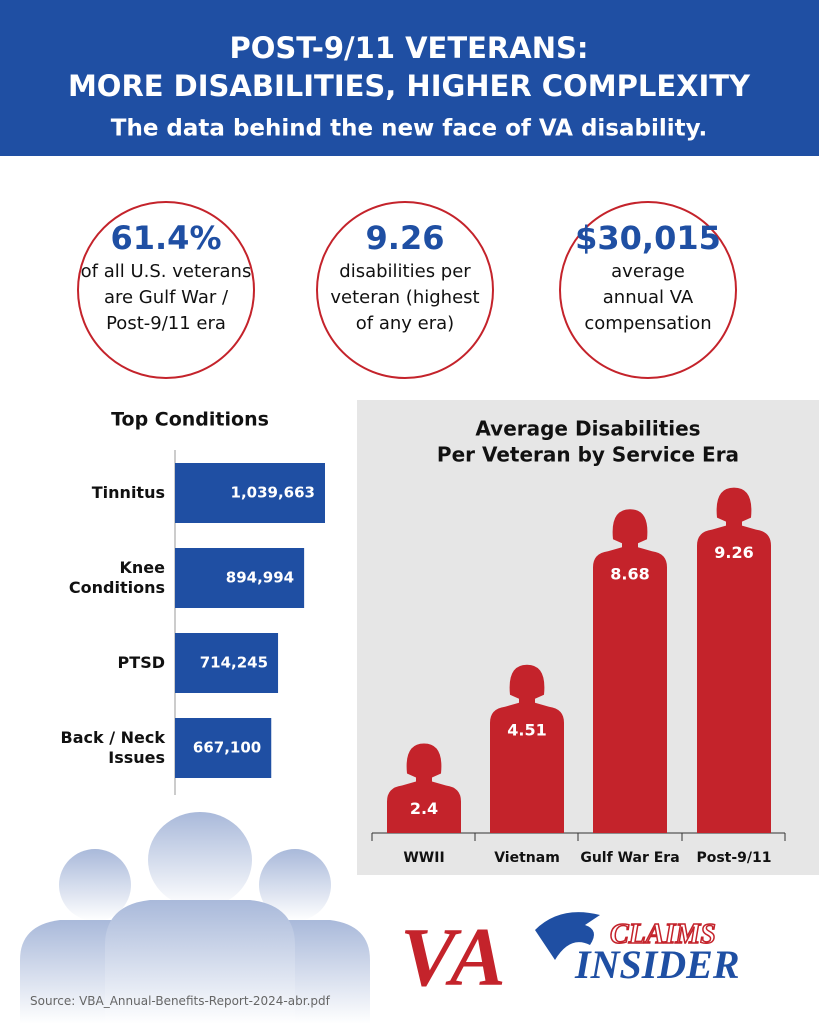  What do you see at coordinates (404, 297) in the screenshot?
I see `stat-text: veteran (highest` at bounding box center [404, 297].